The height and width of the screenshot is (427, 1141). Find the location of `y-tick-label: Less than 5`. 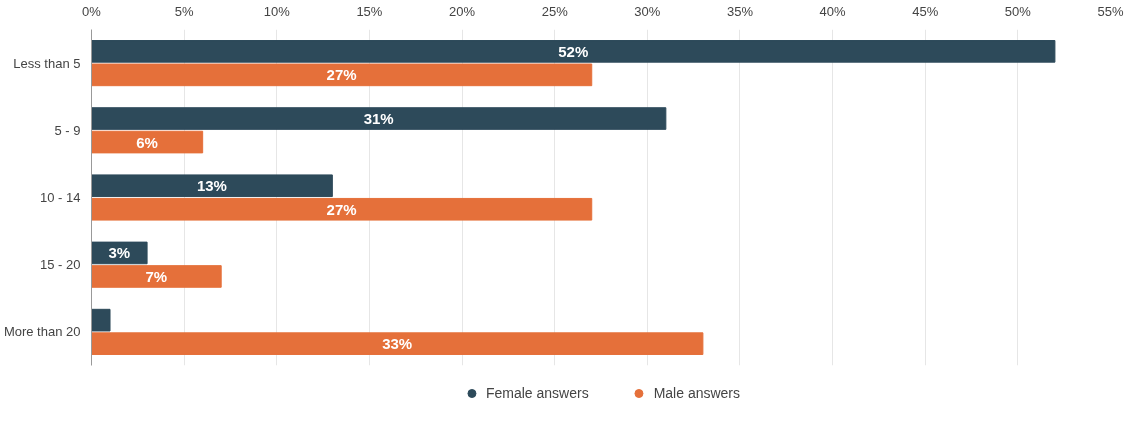

y-tick-label: Less than 5 is located at coordinates (47, 63).